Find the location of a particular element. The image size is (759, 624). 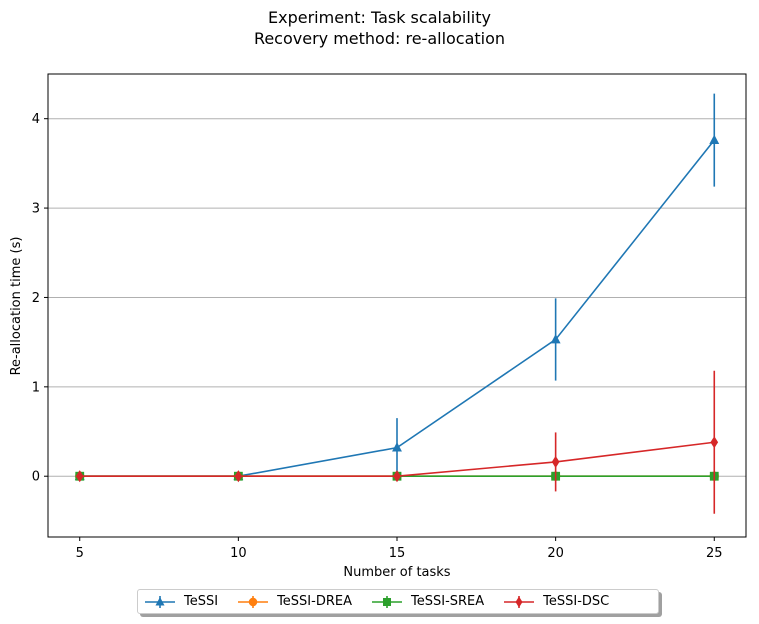

legend-item-tessi-srea: TeSSI-SREA is located at coordinates (427, 601).